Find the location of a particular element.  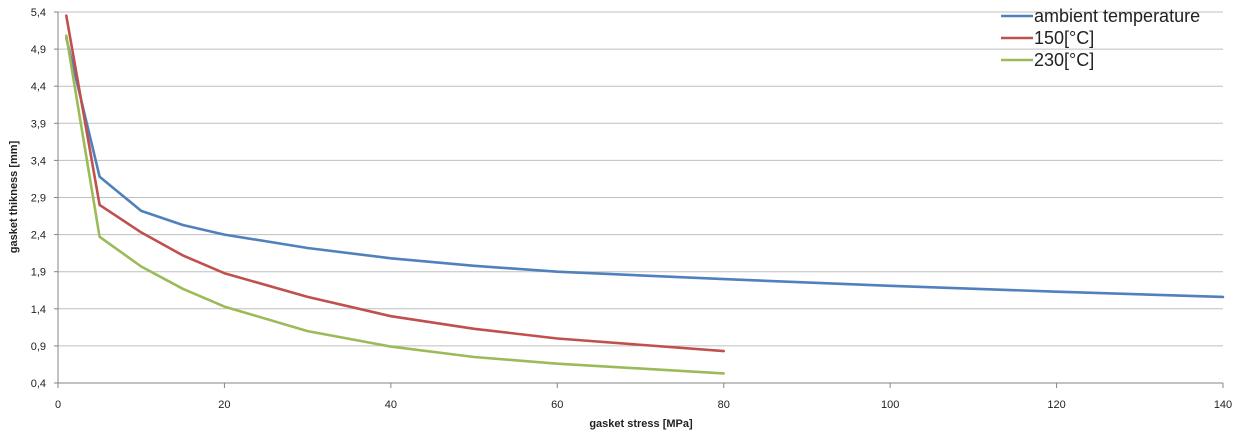

y-tick-label-6: 3,4 is located at coordinates (38, 161).